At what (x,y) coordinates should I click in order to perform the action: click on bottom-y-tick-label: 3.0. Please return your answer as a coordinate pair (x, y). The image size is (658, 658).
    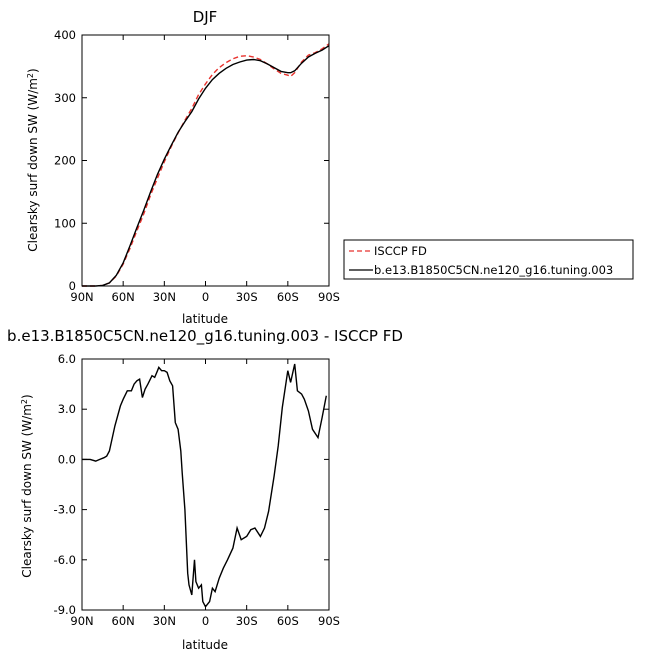
    Looking at the image, I should click on (67, 409).